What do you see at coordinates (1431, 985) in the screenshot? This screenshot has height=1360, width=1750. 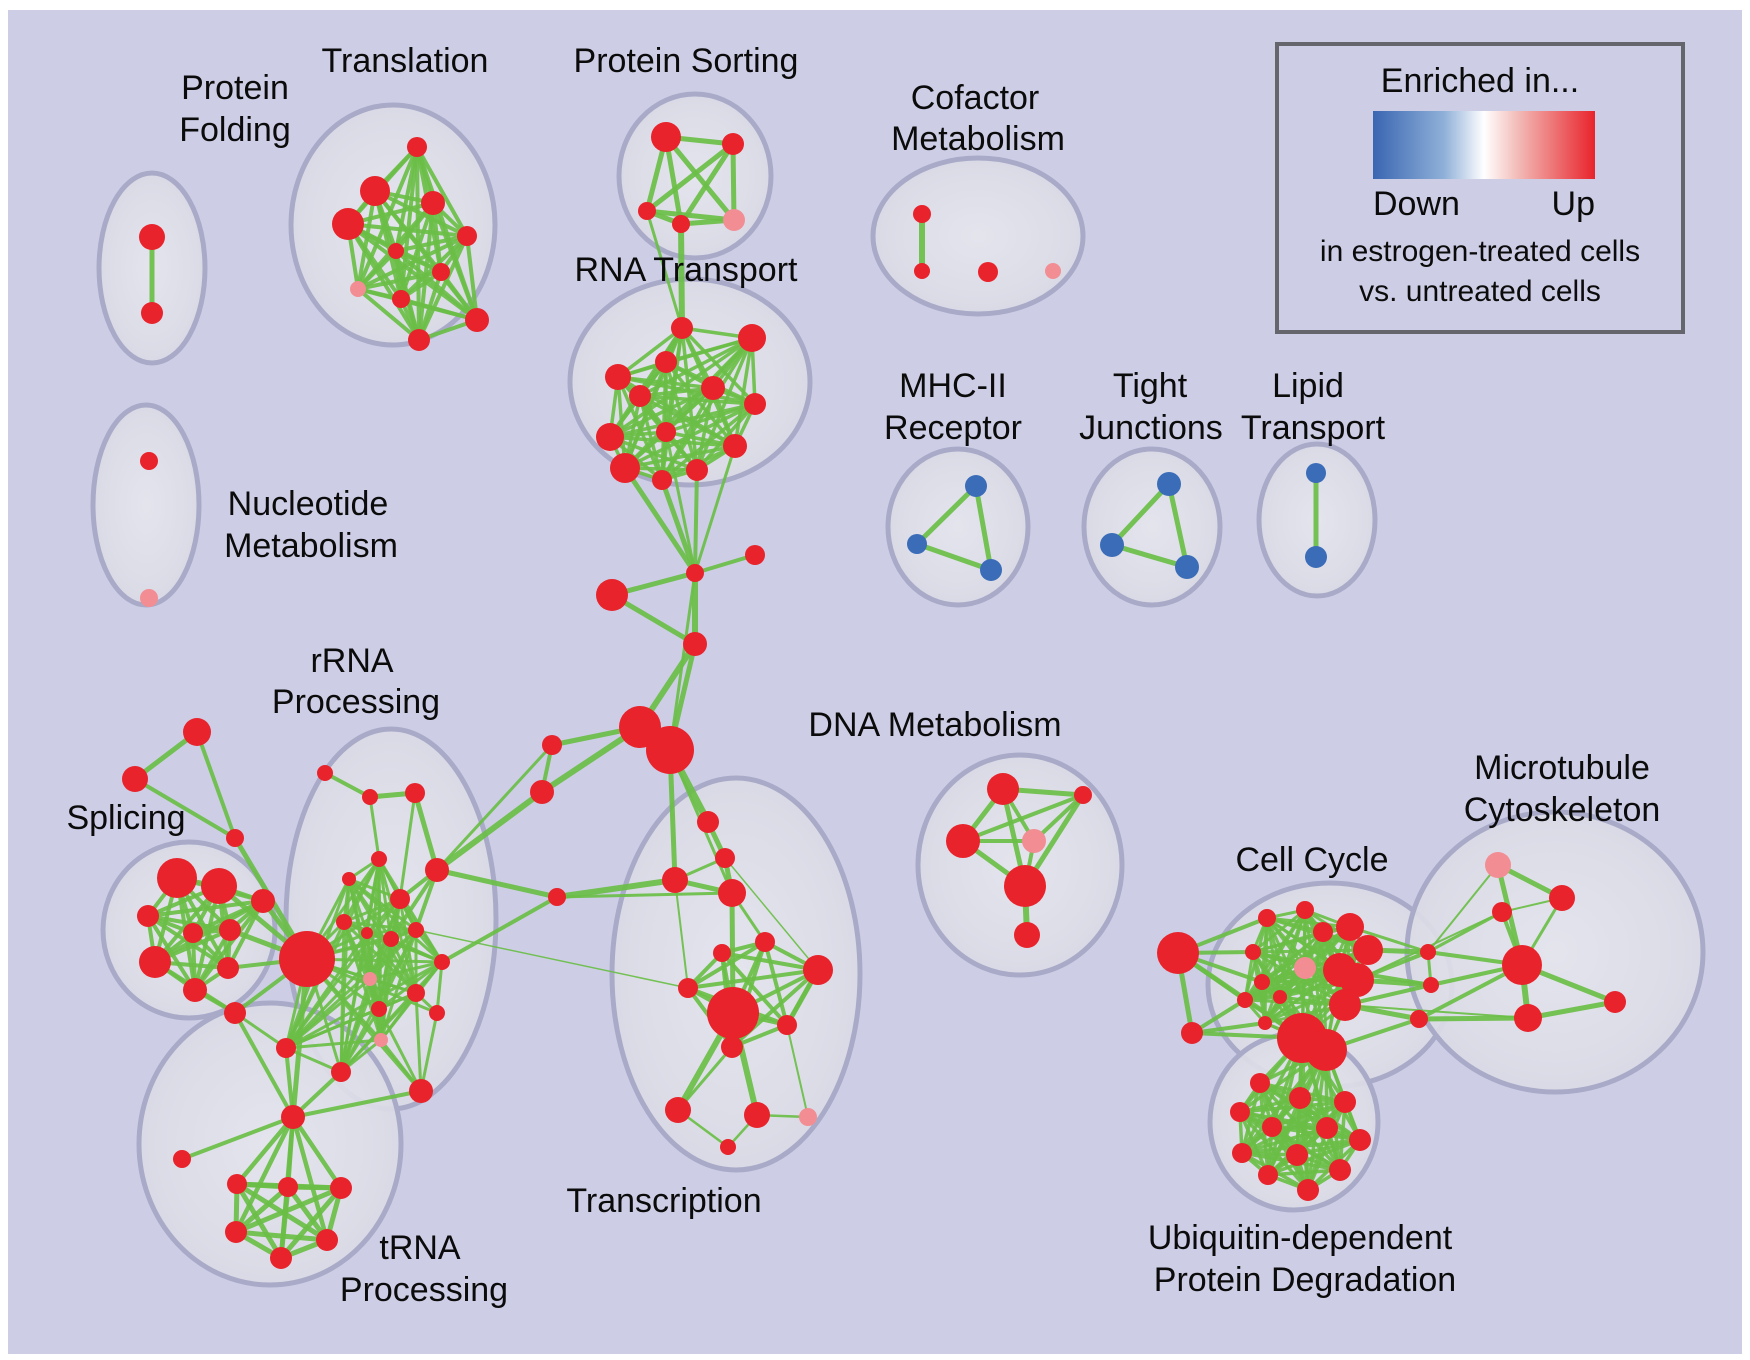 I see `gene-set-node-b2` at bounding box center [1431, 985].